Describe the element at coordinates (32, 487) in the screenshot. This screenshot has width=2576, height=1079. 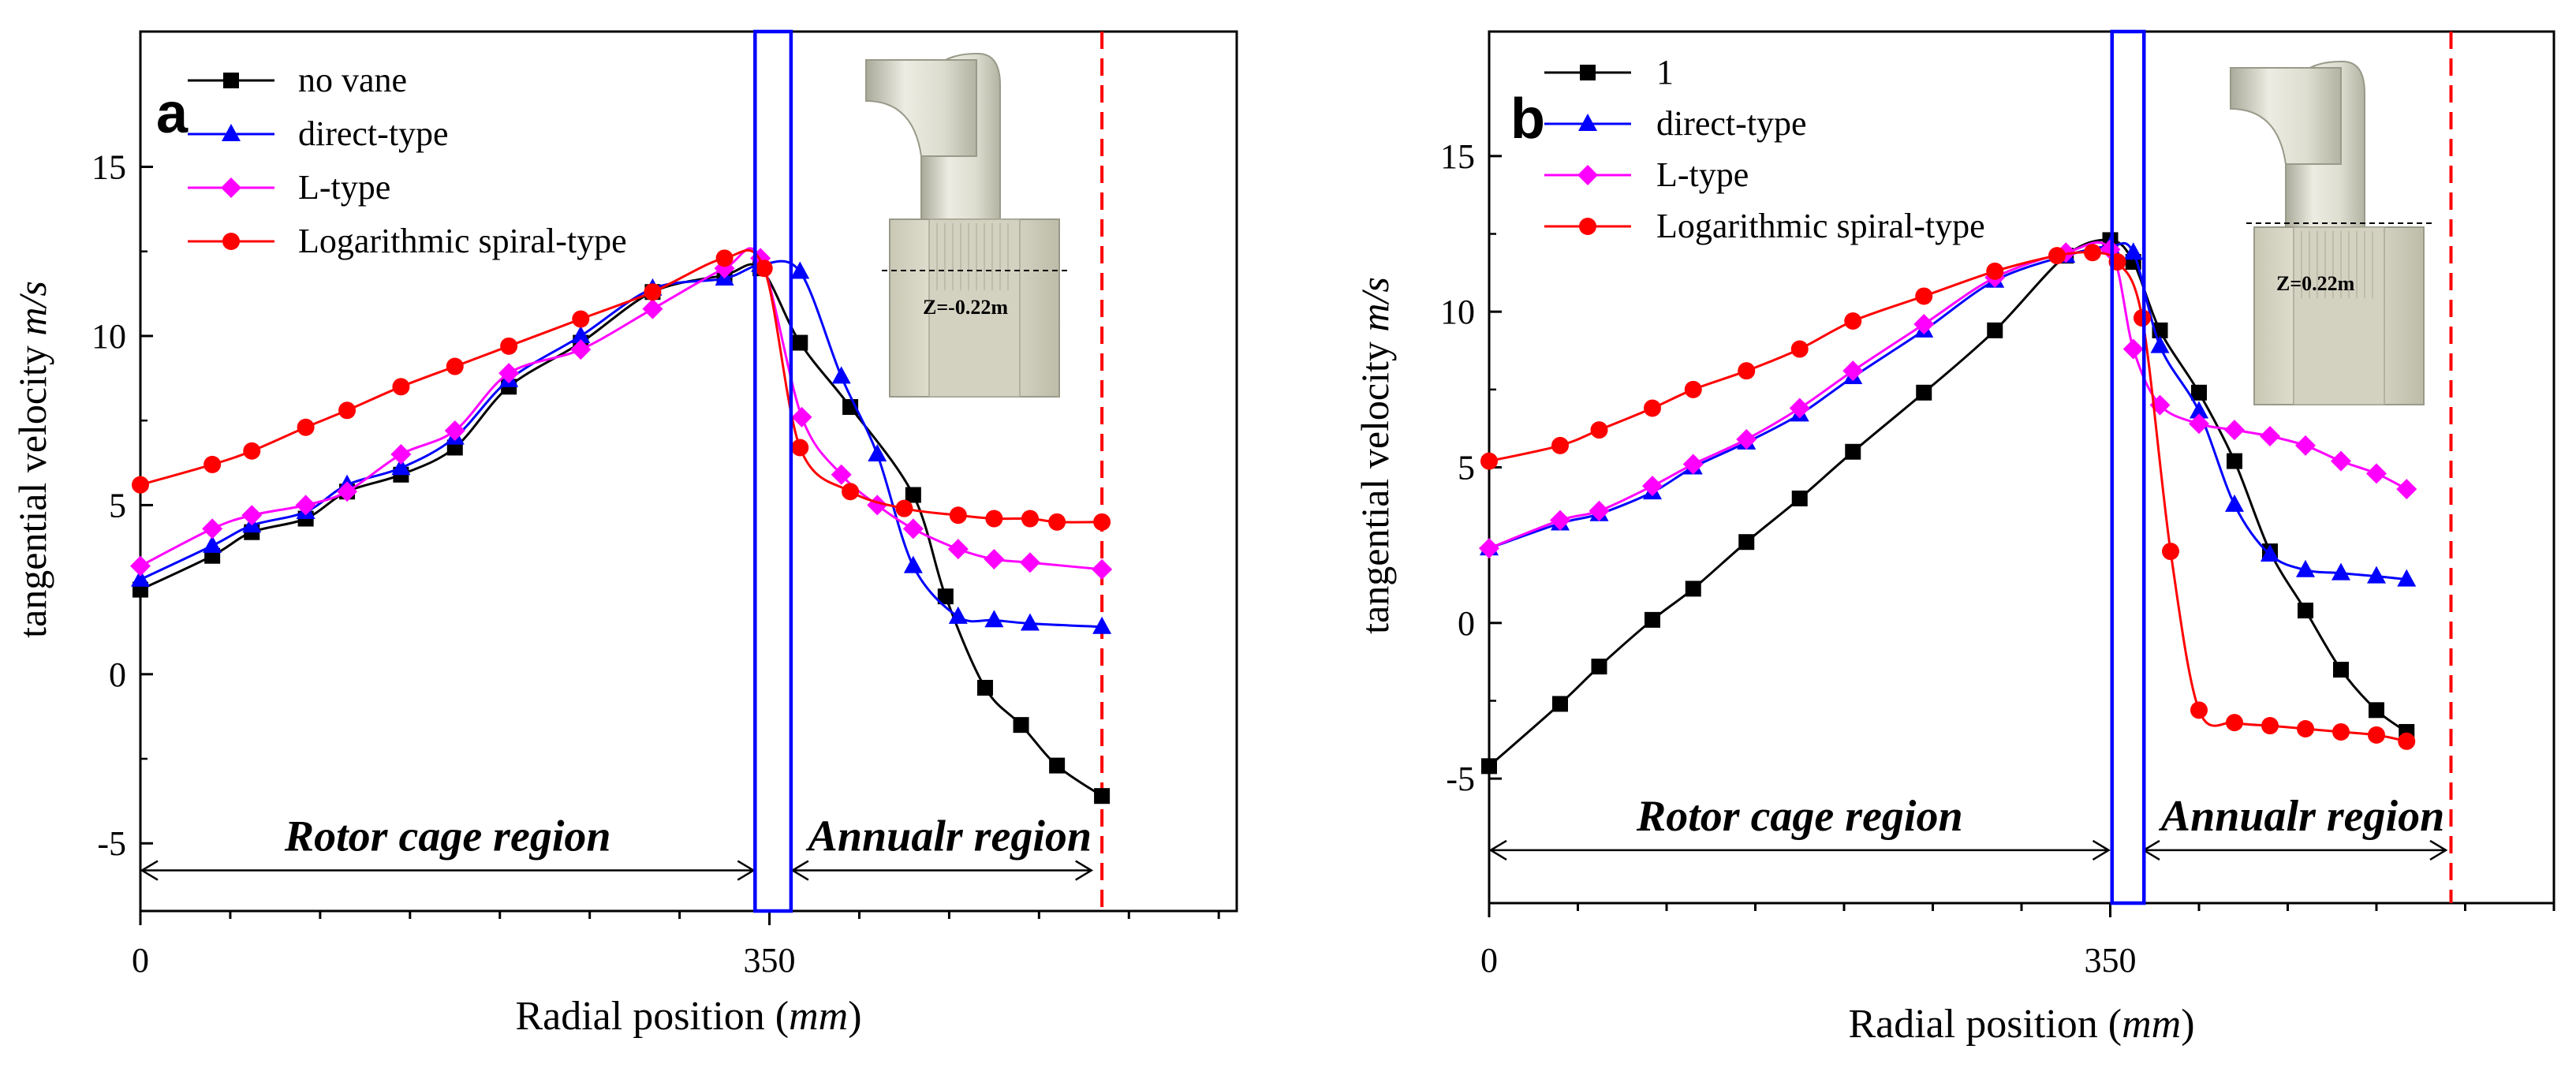
I see `y-axis-label-text: tangential velocity` at that location.